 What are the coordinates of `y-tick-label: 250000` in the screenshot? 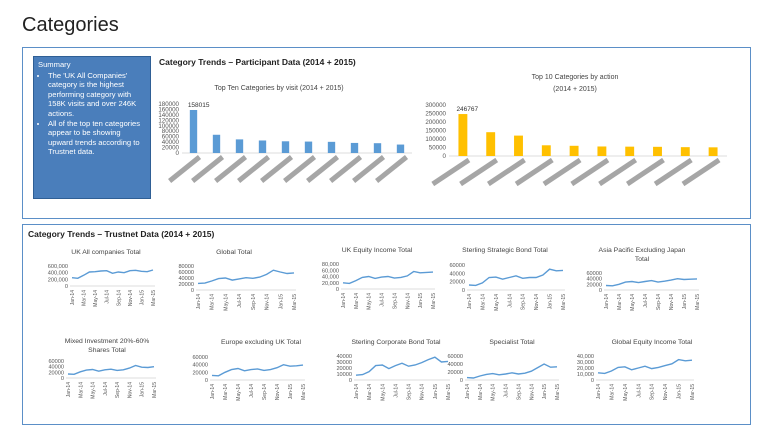 It's located at (435, 114).